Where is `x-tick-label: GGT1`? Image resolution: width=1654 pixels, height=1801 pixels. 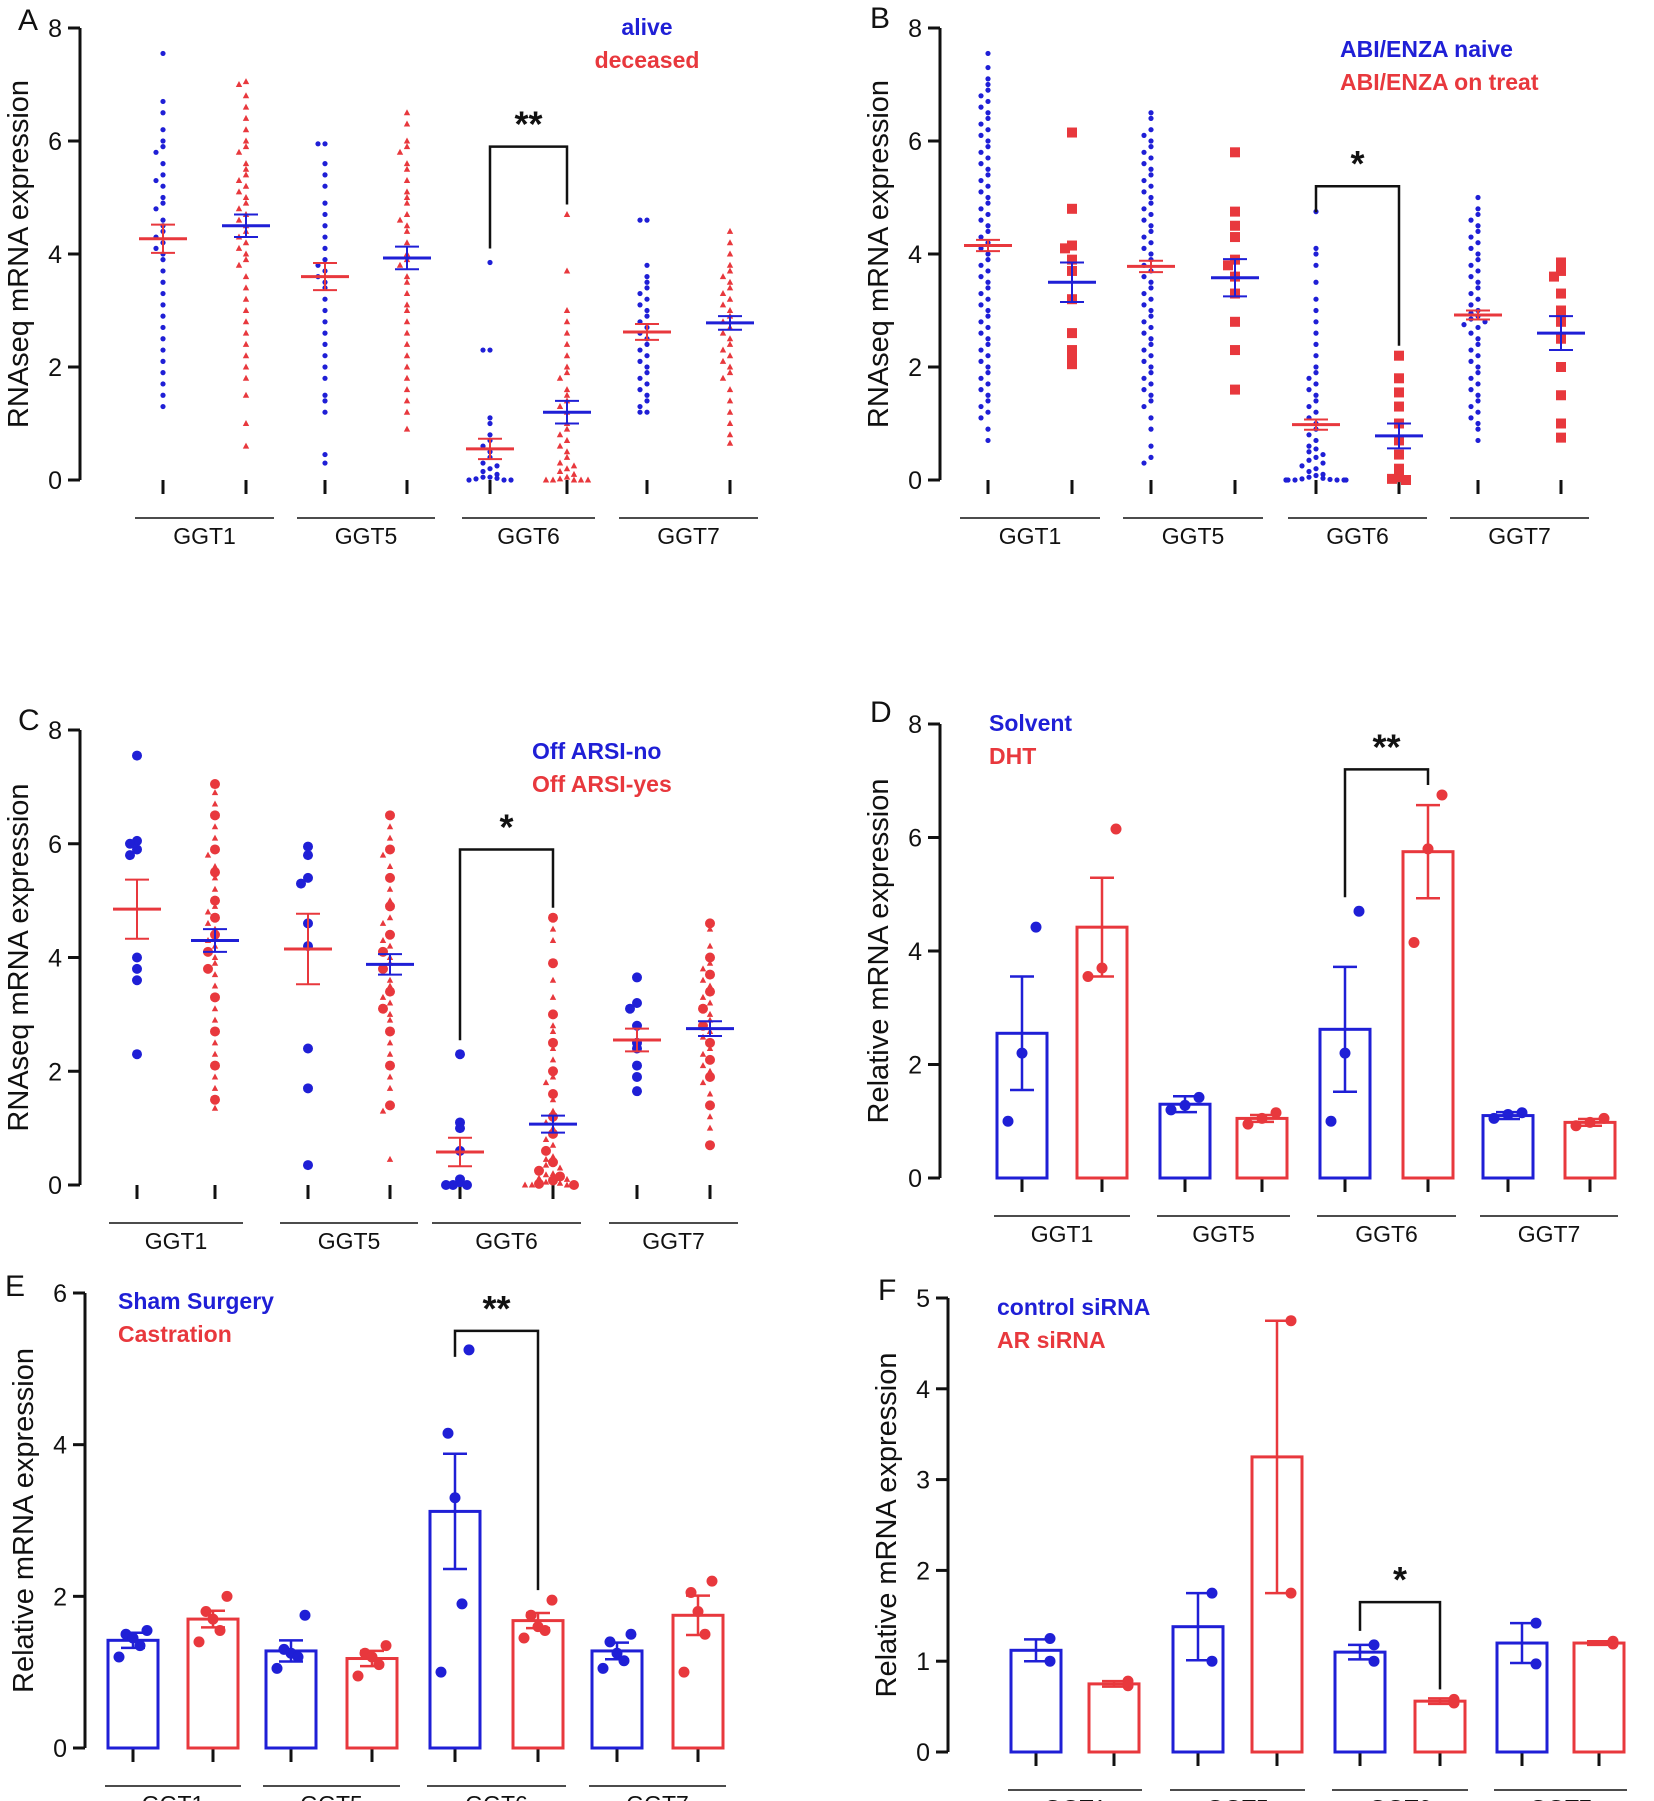 x-tick-label: GGT1 is located at coordinates (1062, 1234).